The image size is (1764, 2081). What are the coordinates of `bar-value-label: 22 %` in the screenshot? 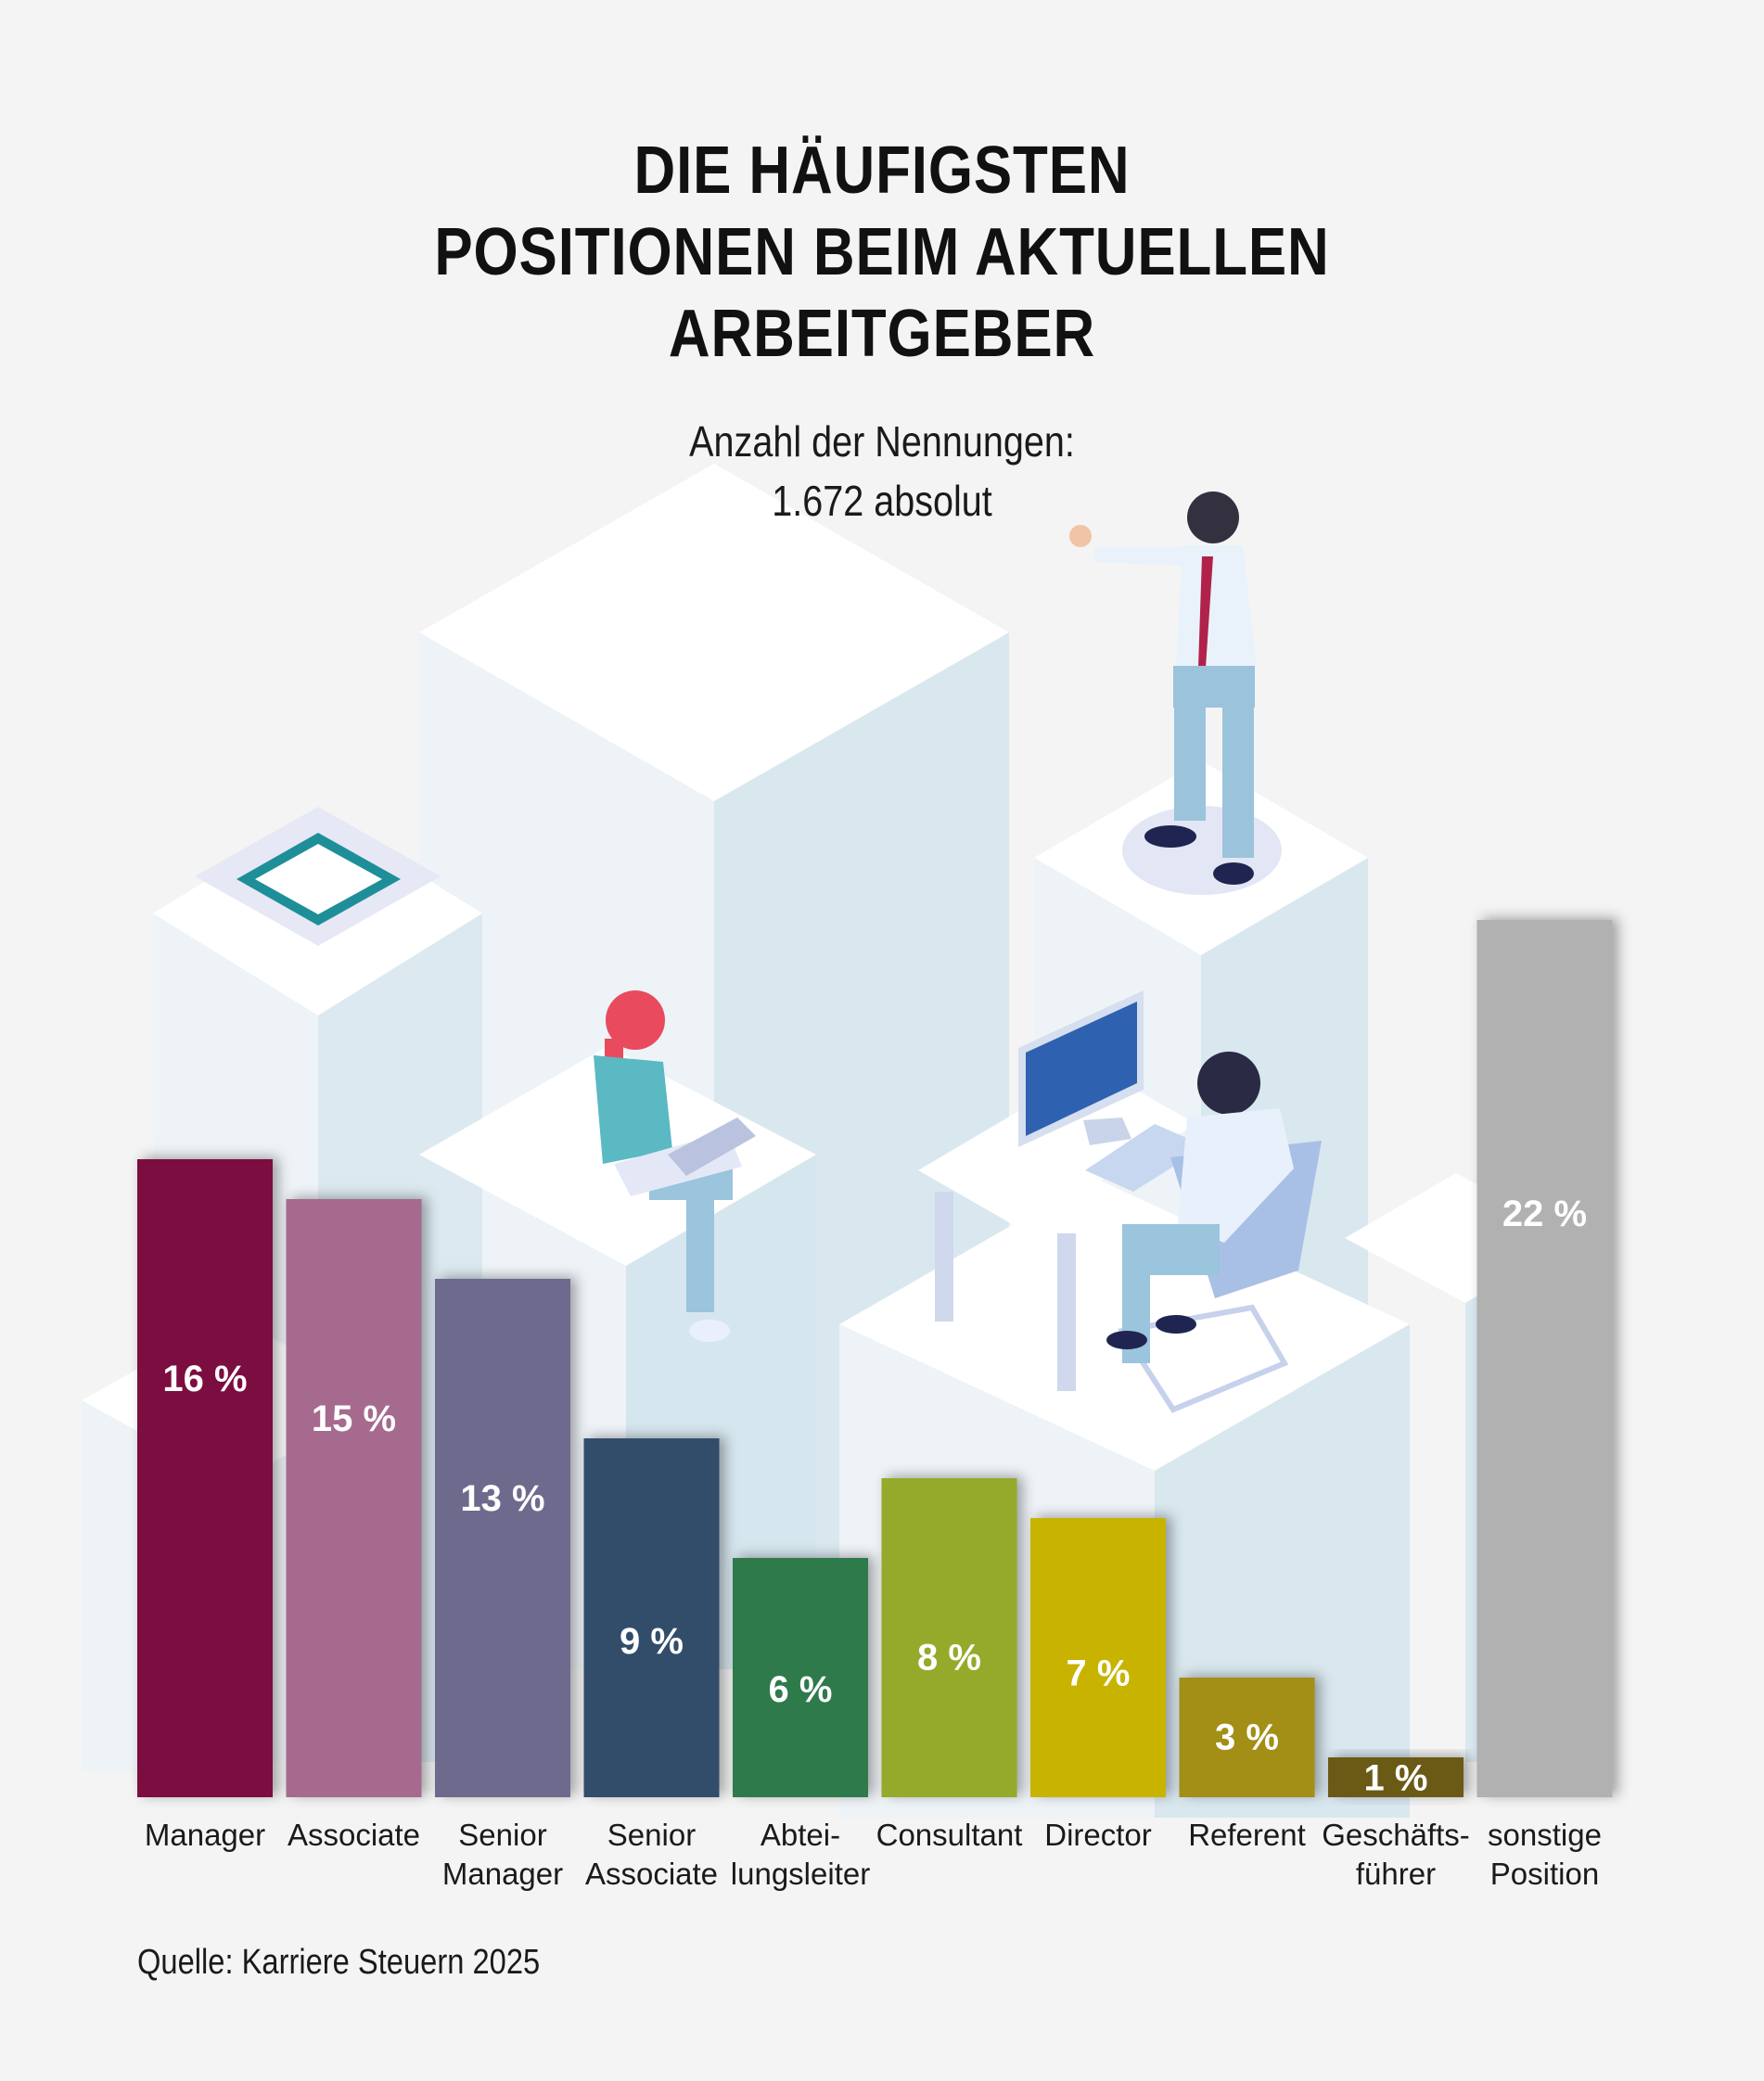 It's located at (1544, 1214).